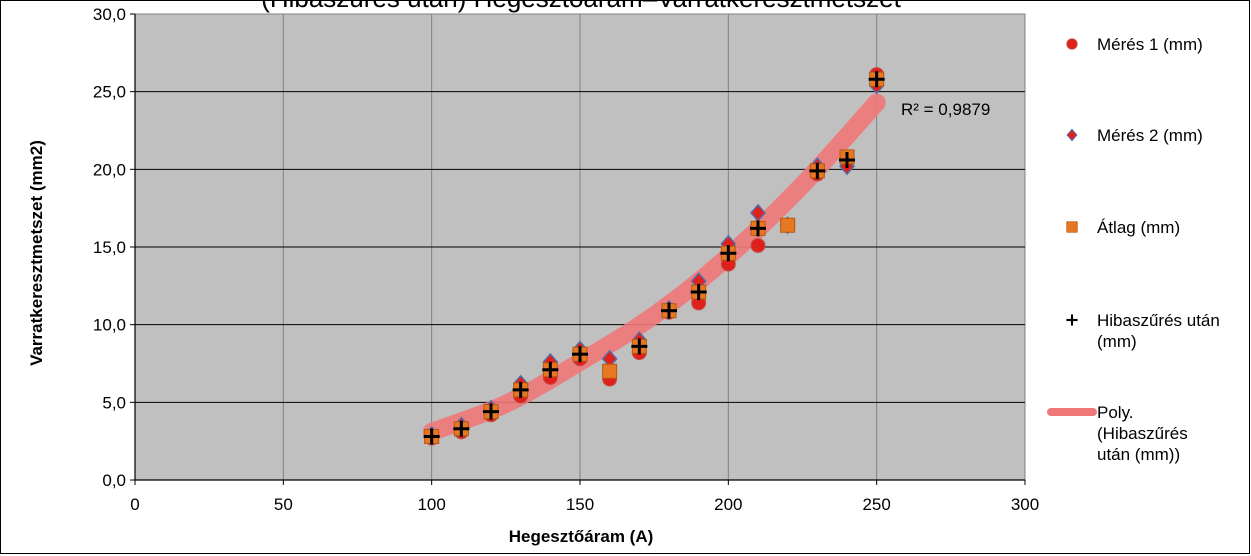  I want to click on legend-label: (mm), so click(1117, 341).